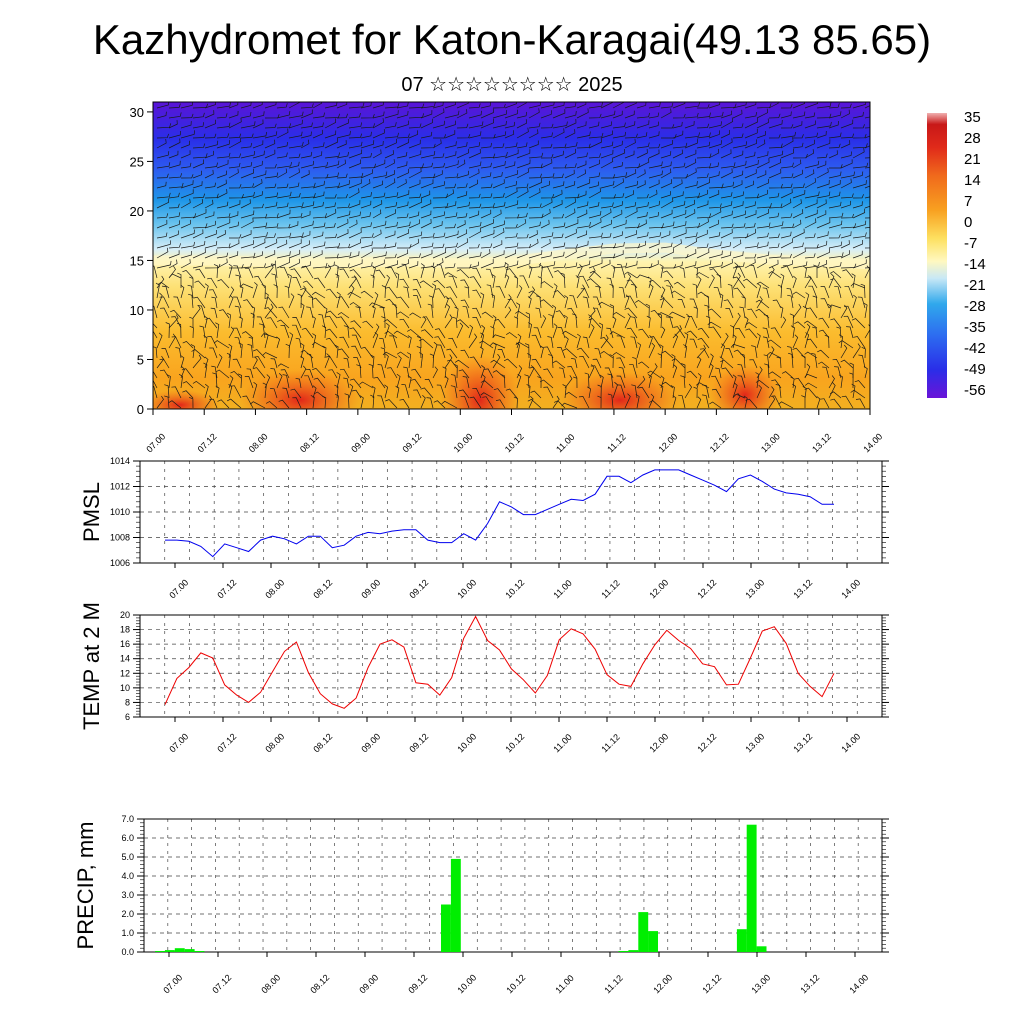 Image resolution: width=1024 pixels, height=1024 pixels. What do you see at coordinates (127, 702) in the screenshot?
I see `y-tick-label: 8` at bounding box center [127, 702].